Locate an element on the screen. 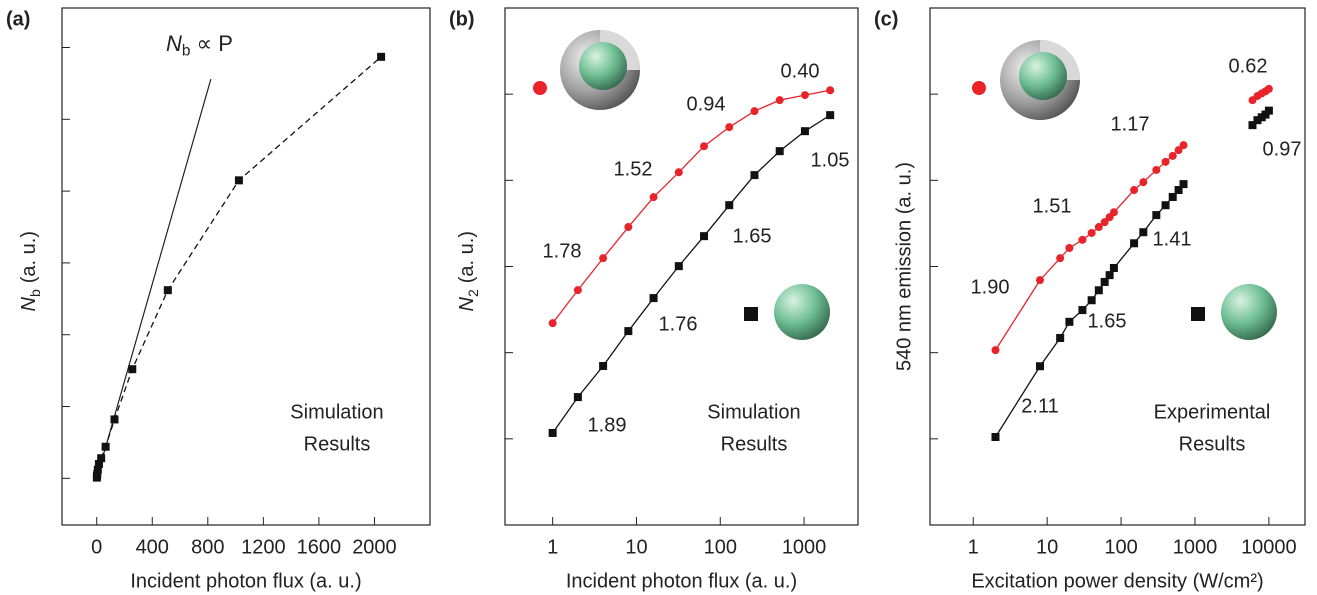  y-axis-label: 540 nm emission (a. u.) is located at coordinates (904, 266).